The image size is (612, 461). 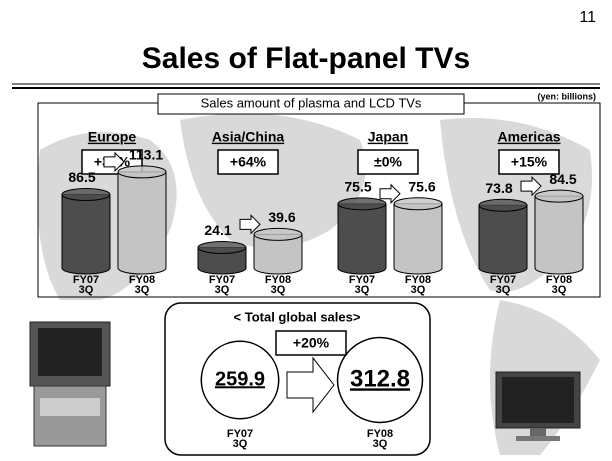 I want to click on unit-label: (yen: billions), so click(x=567, y=96).